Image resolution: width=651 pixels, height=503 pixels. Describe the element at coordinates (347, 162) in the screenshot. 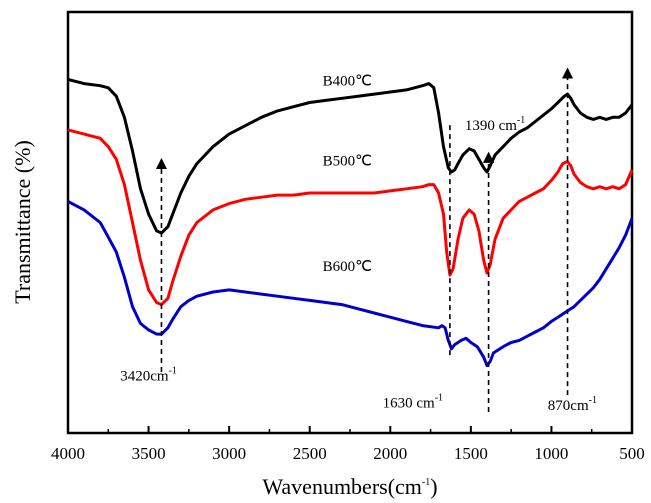

I see `curve-label-1: B500℃` at that location.